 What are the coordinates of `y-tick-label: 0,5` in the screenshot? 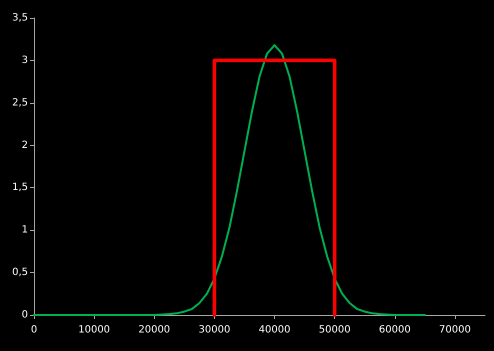 It's located at (20, 272).